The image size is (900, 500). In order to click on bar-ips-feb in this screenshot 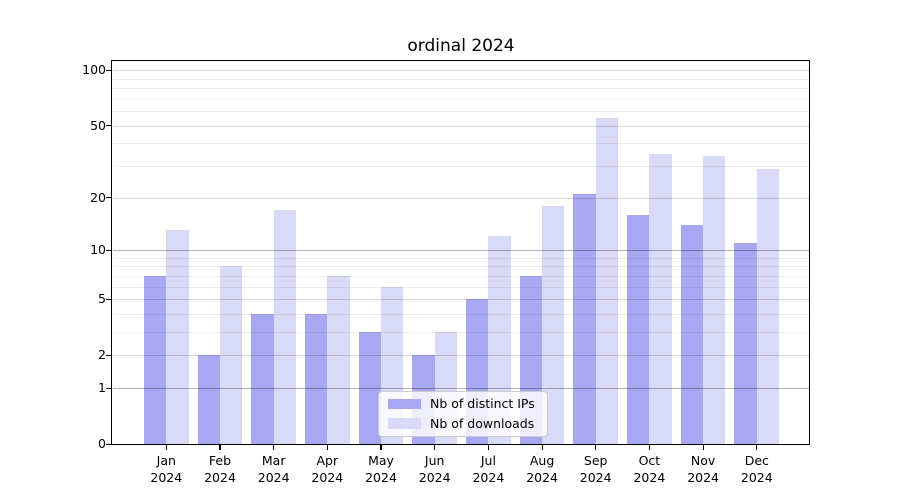, I will do `click(208, 400)`.